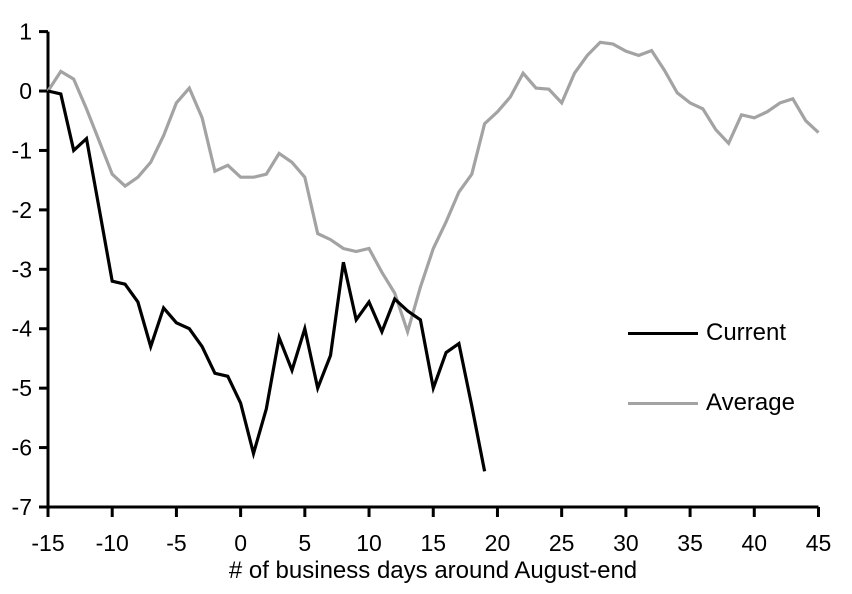 The image size is (852, 594). What do you see at coordinates (240, 543) in the screenshot?
I see `x-tick-label: 0` at bounding box center [240, 543].